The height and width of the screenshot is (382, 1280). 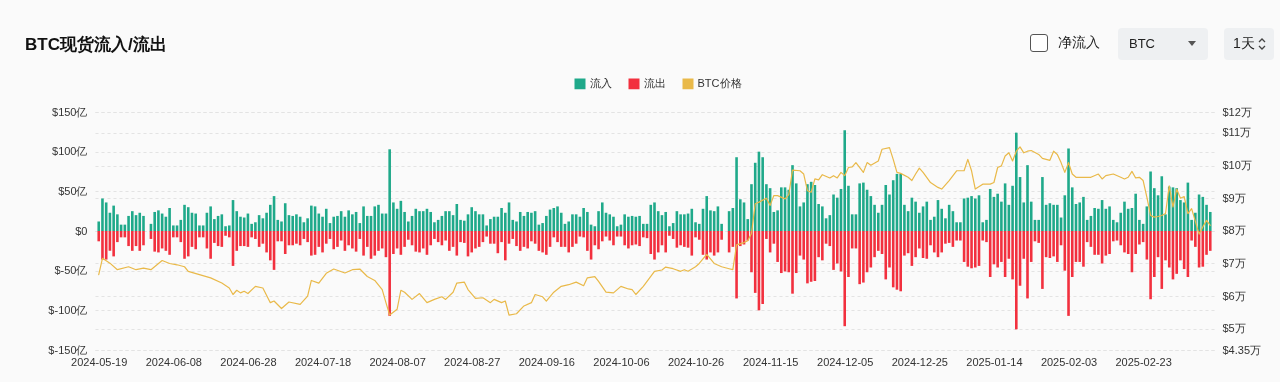 I want to click on x-tick-label: 2025-02-23, so click(x=1143, y=361).